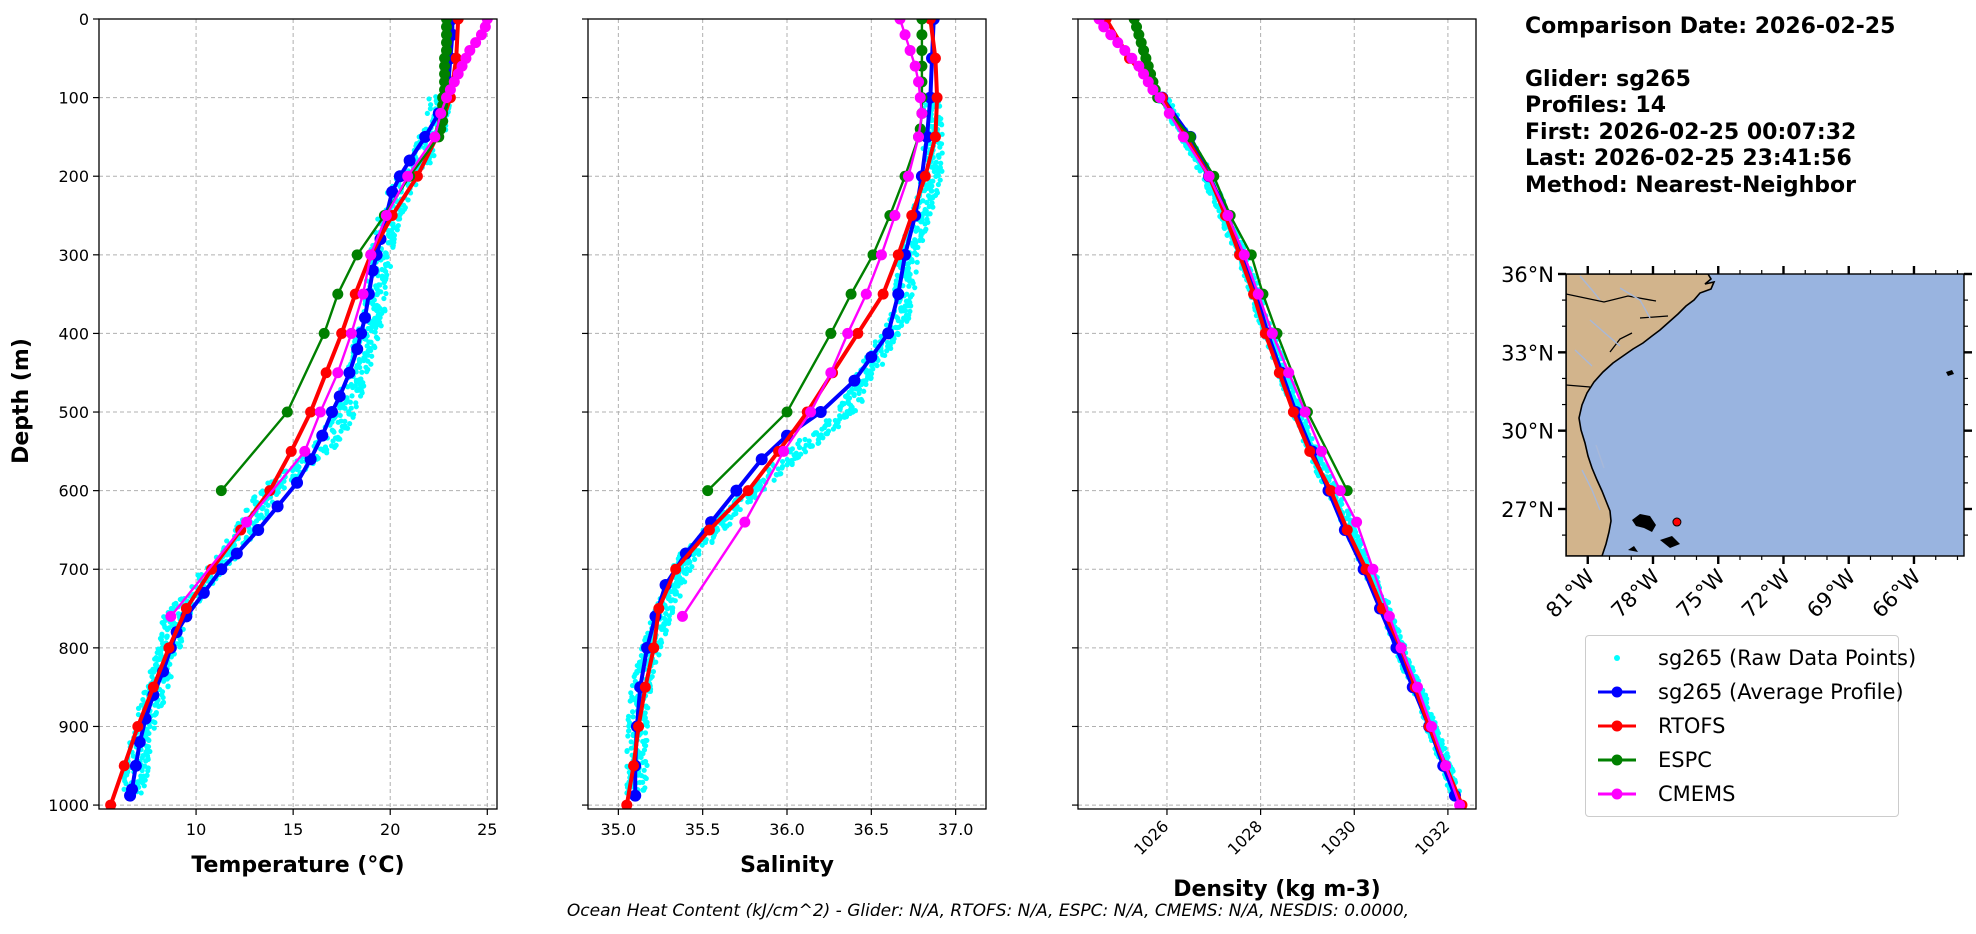 This screenshot has height=934, width=1976. I want to click on location-map: 36°N 33°N 30°N 27°N 81°W 78°W 75°W 72°W 69°W 66°W, so click(1736, 443).